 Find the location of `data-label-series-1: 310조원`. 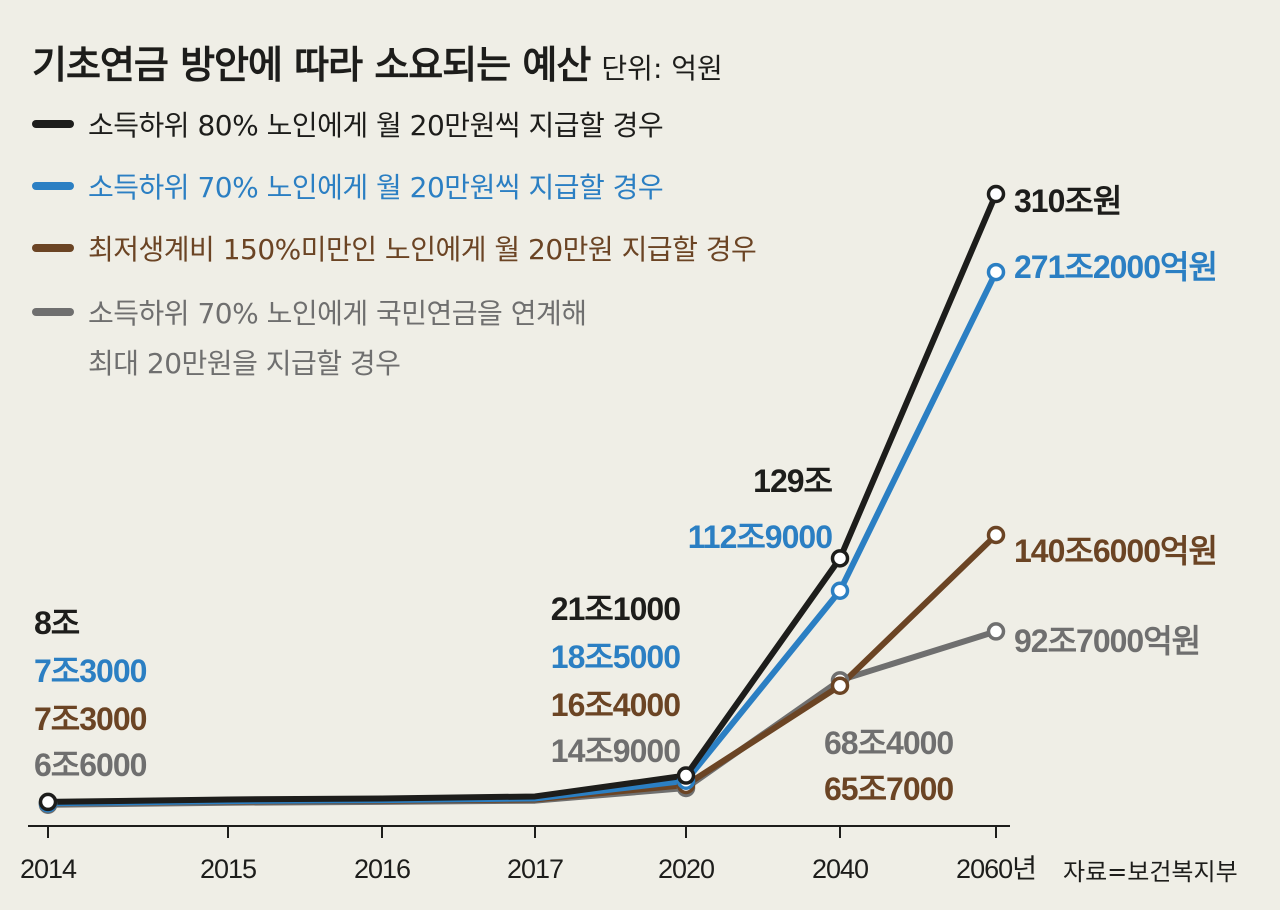

data-label-series-1: 310조원 is located at coordinates (1067, 201).